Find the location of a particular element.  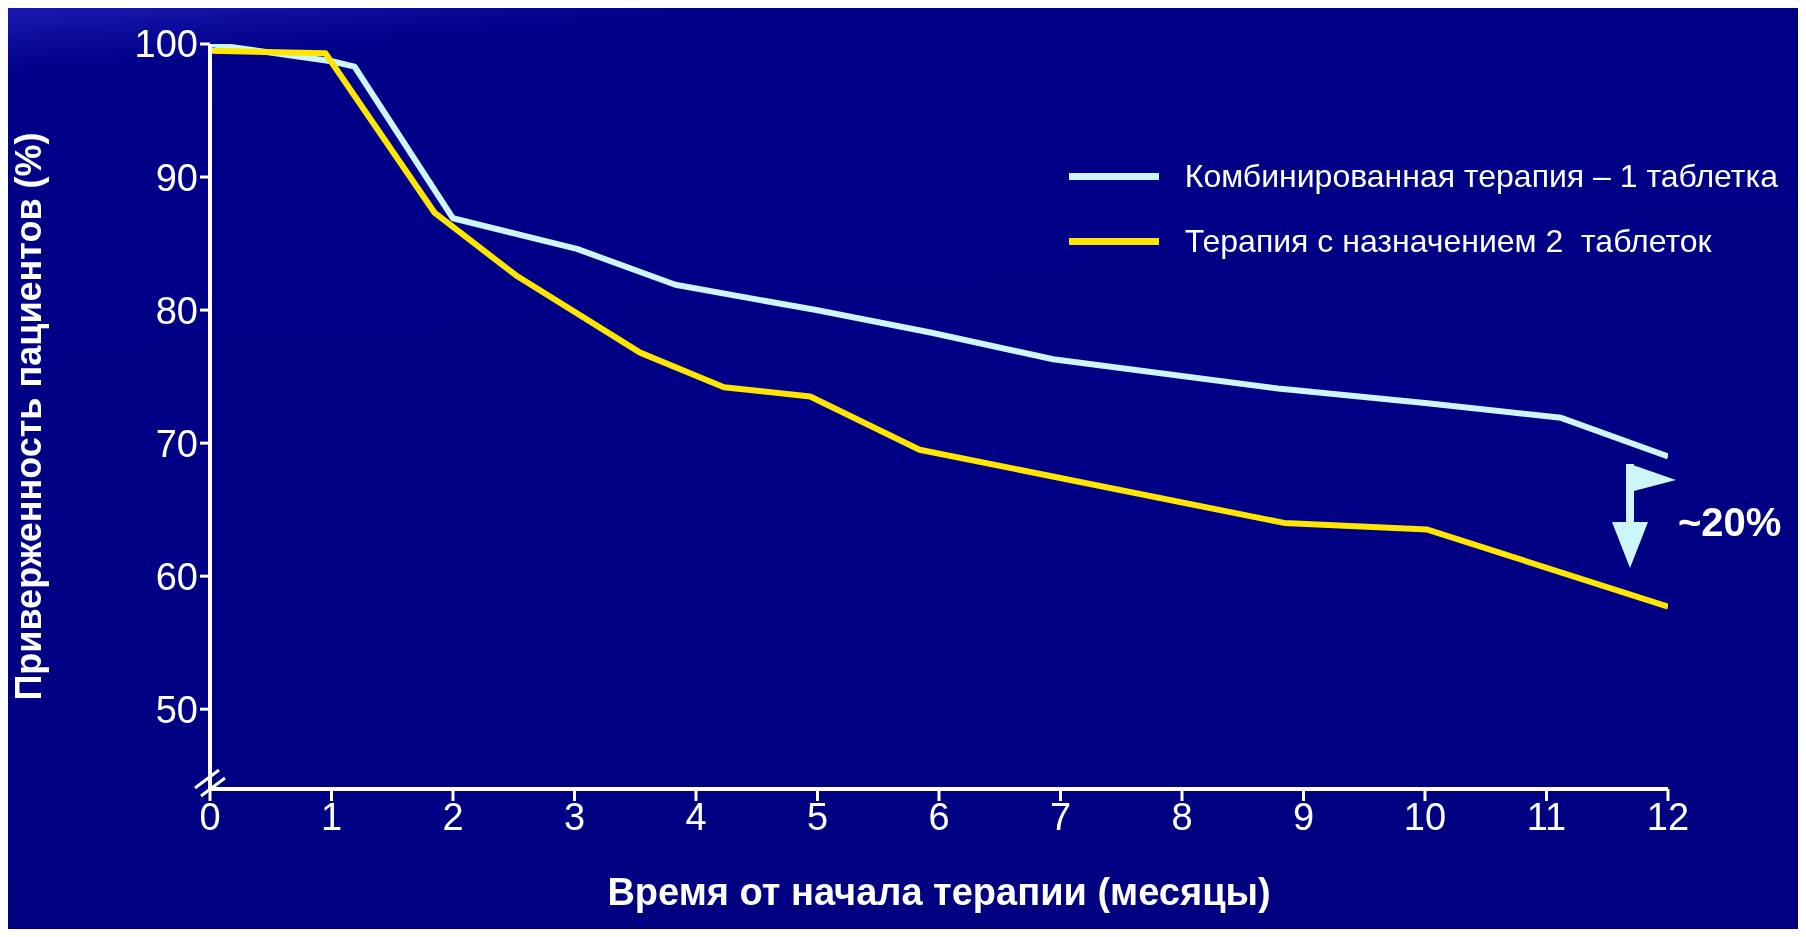

x-tick-label: 6 is located at coordinates (939, 816).